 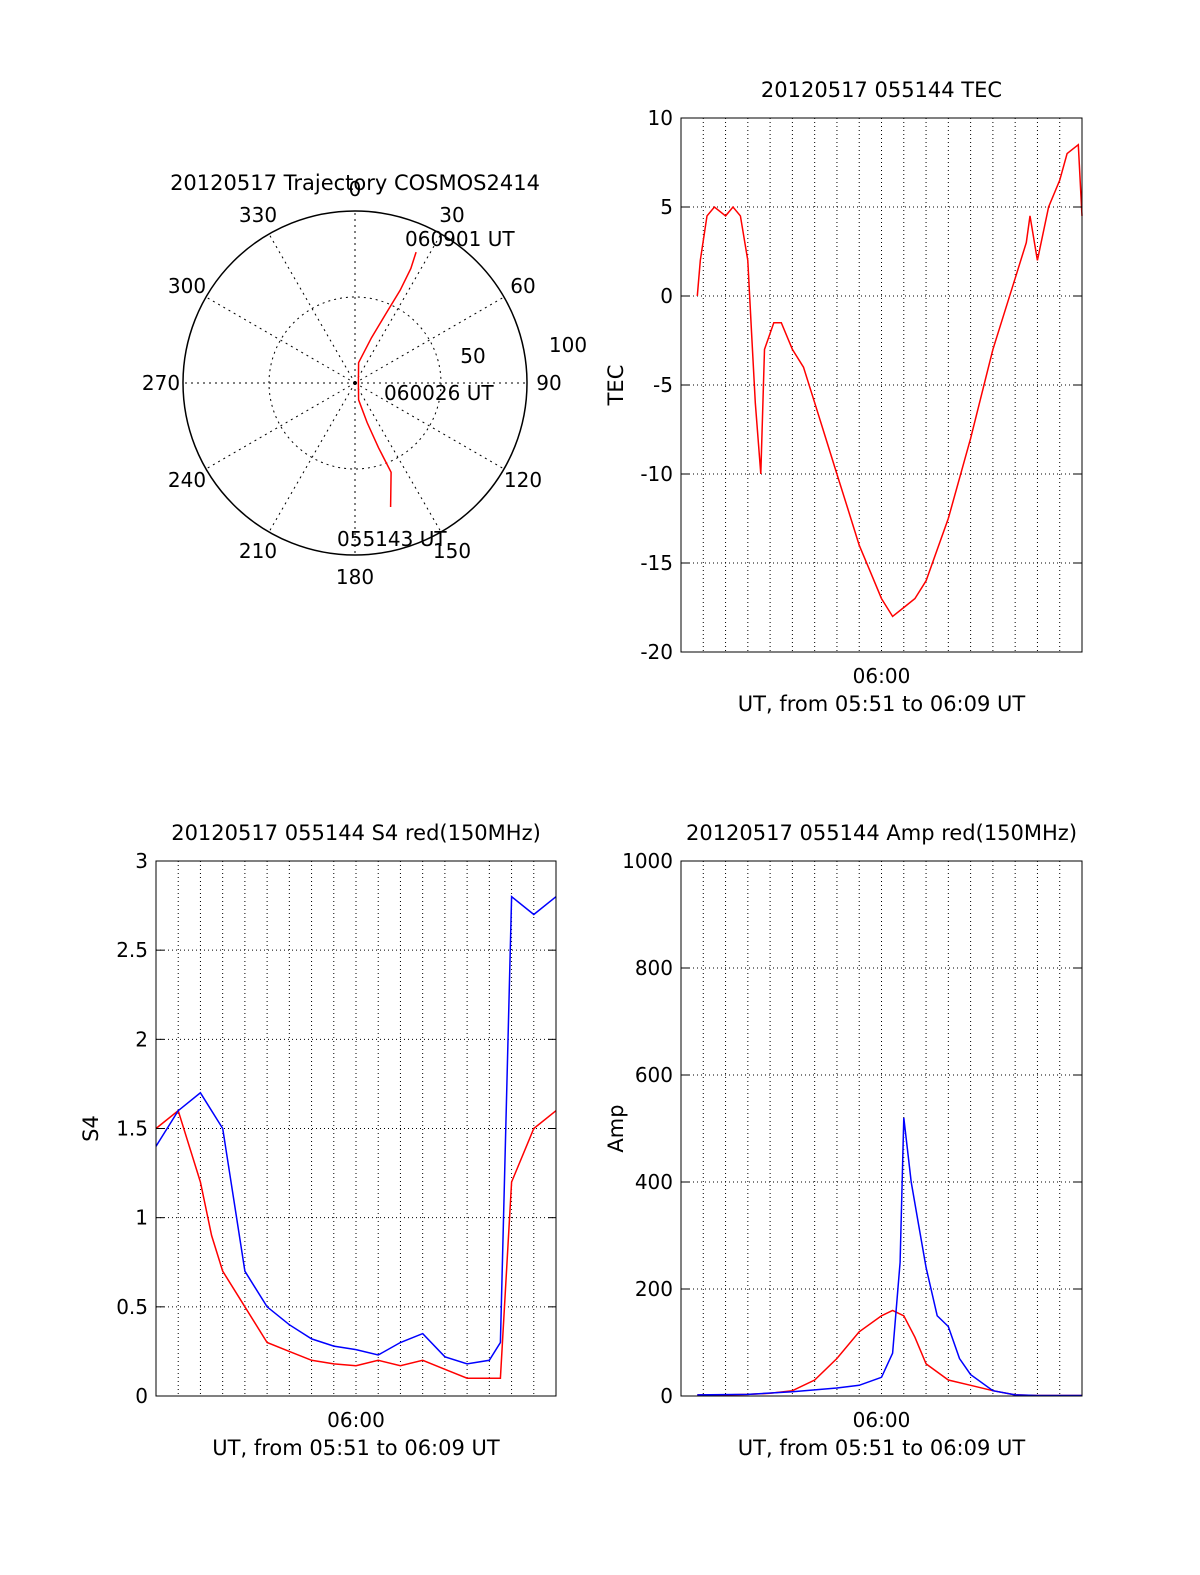 What do you see at coordinates (663, 385) in the screenshot?
I see `y-tick-label: -5` at bounding box center [663, 385].